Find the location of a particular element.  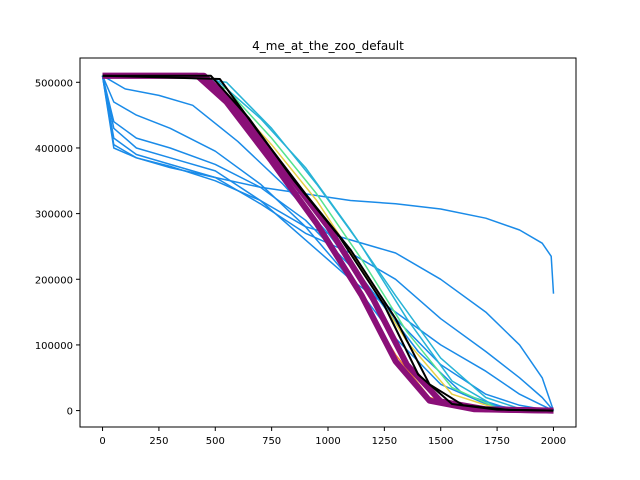

y-tick-label: 0 is located at coordinates (70, 412).